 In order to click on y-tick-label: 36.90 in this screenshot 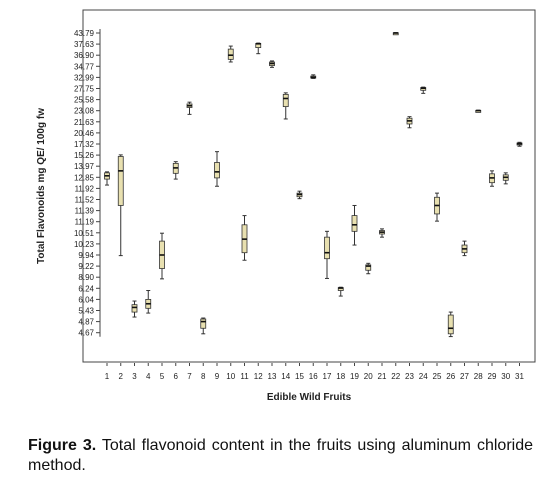, I will do `click(84, 55)`.